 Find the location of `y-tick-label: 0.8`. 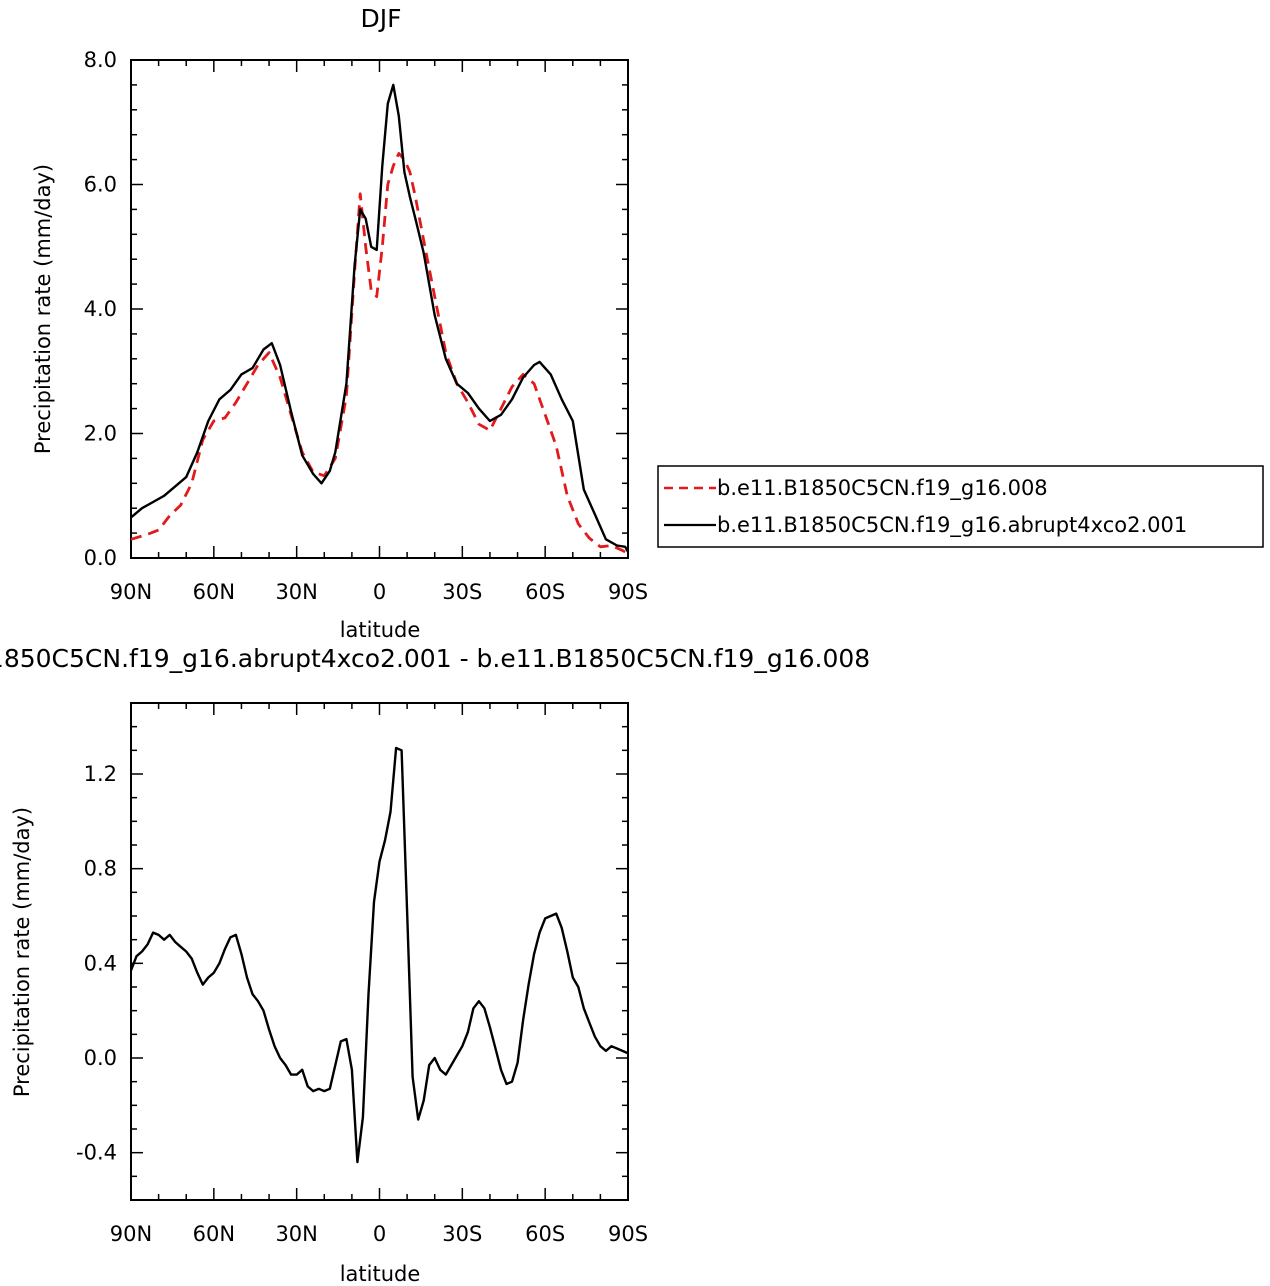

y-tick-label: 0.8 is located at coordinates (100, 869).